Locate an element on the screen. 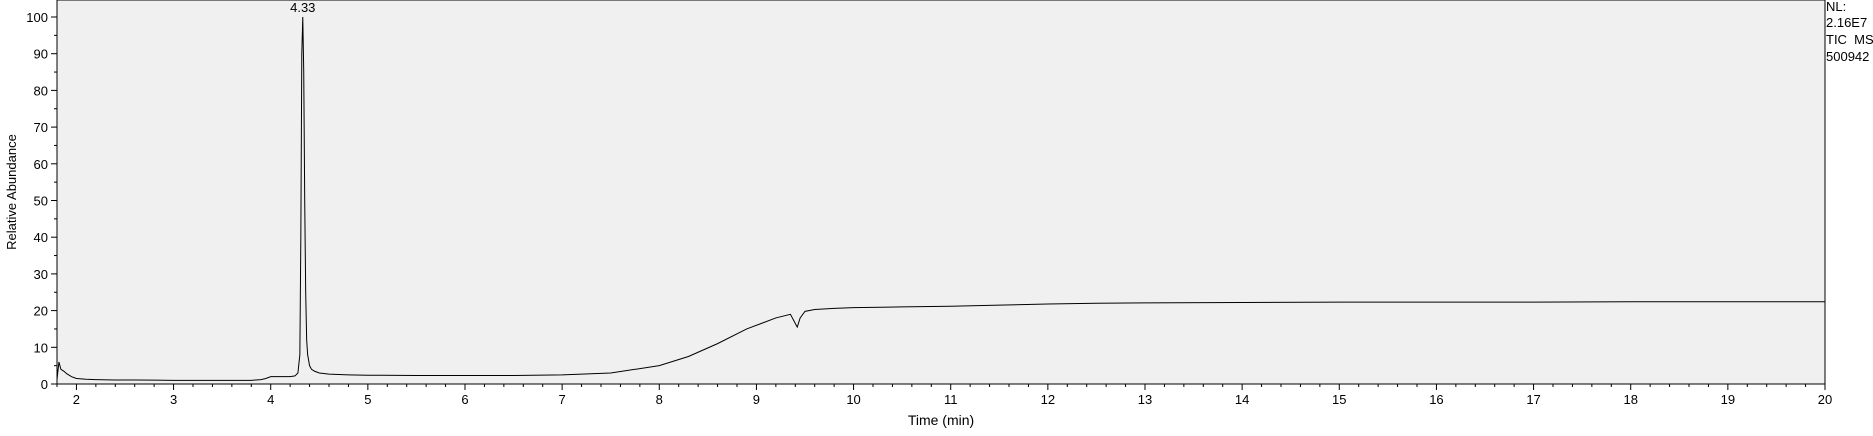 The height and width of the screenshot is (436, 1873). x-tick-label: 12 is located at coordinates (1048, 399).